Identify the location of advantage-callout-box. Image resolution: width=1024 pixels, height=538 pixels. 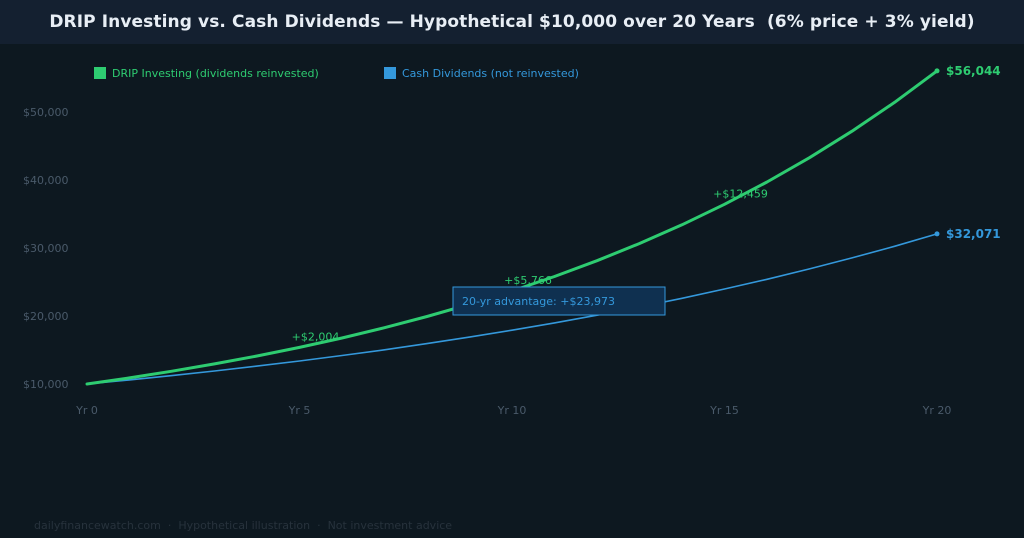
(559, 301).